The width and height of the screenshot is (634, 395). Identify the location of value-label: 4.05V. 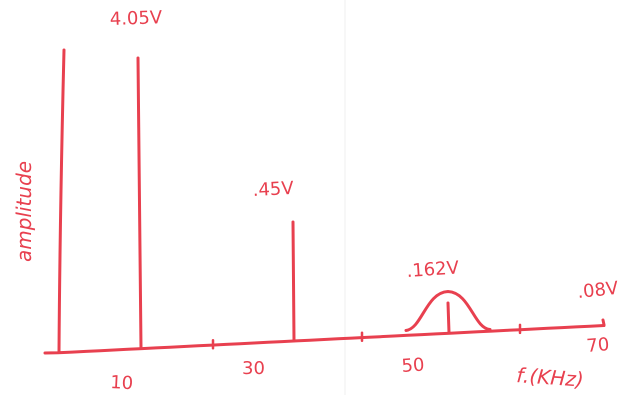
(136, 18).